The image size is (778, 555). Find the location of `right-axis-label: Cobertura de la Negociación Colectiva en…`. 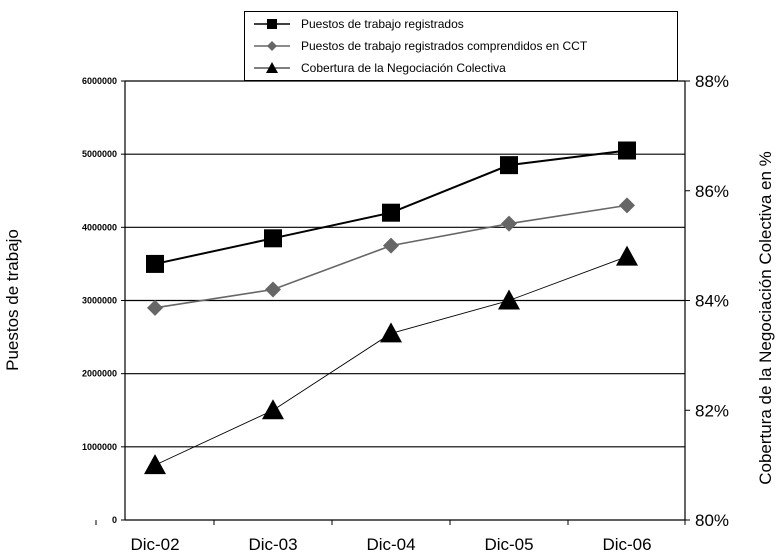

right-axis-label: Cobertura de la Negociación Colectiva en… is located at coordinates (765, 318).